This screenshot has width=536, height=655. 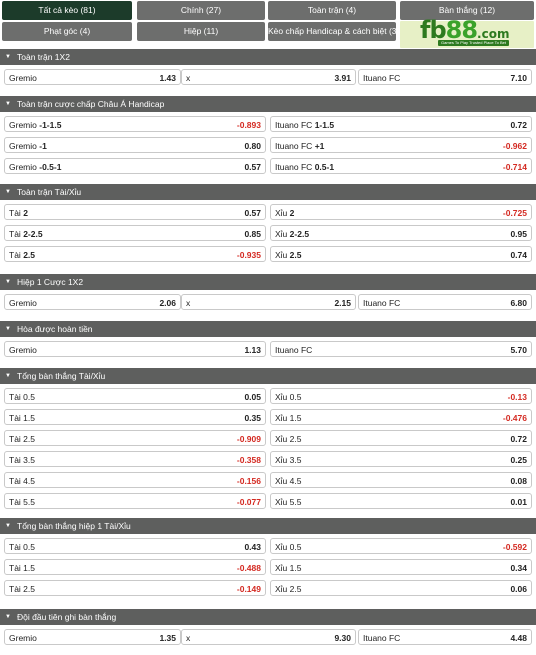 I want to click on selection-label: Ituano FC 1-1.5, so click(x=305, y=125).